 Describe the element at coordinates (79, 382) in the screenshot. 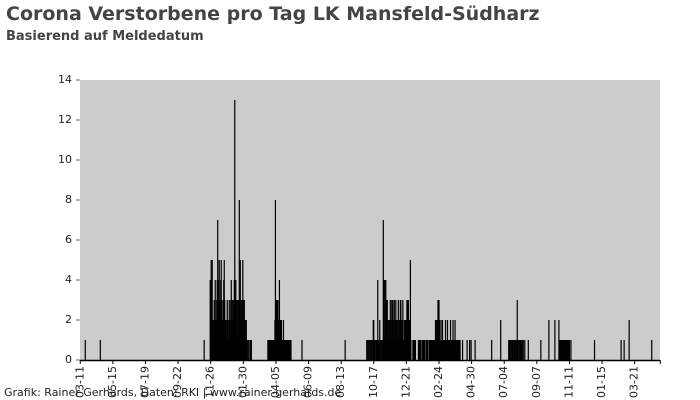

I see `x-tick-label: 03-11` at that location.